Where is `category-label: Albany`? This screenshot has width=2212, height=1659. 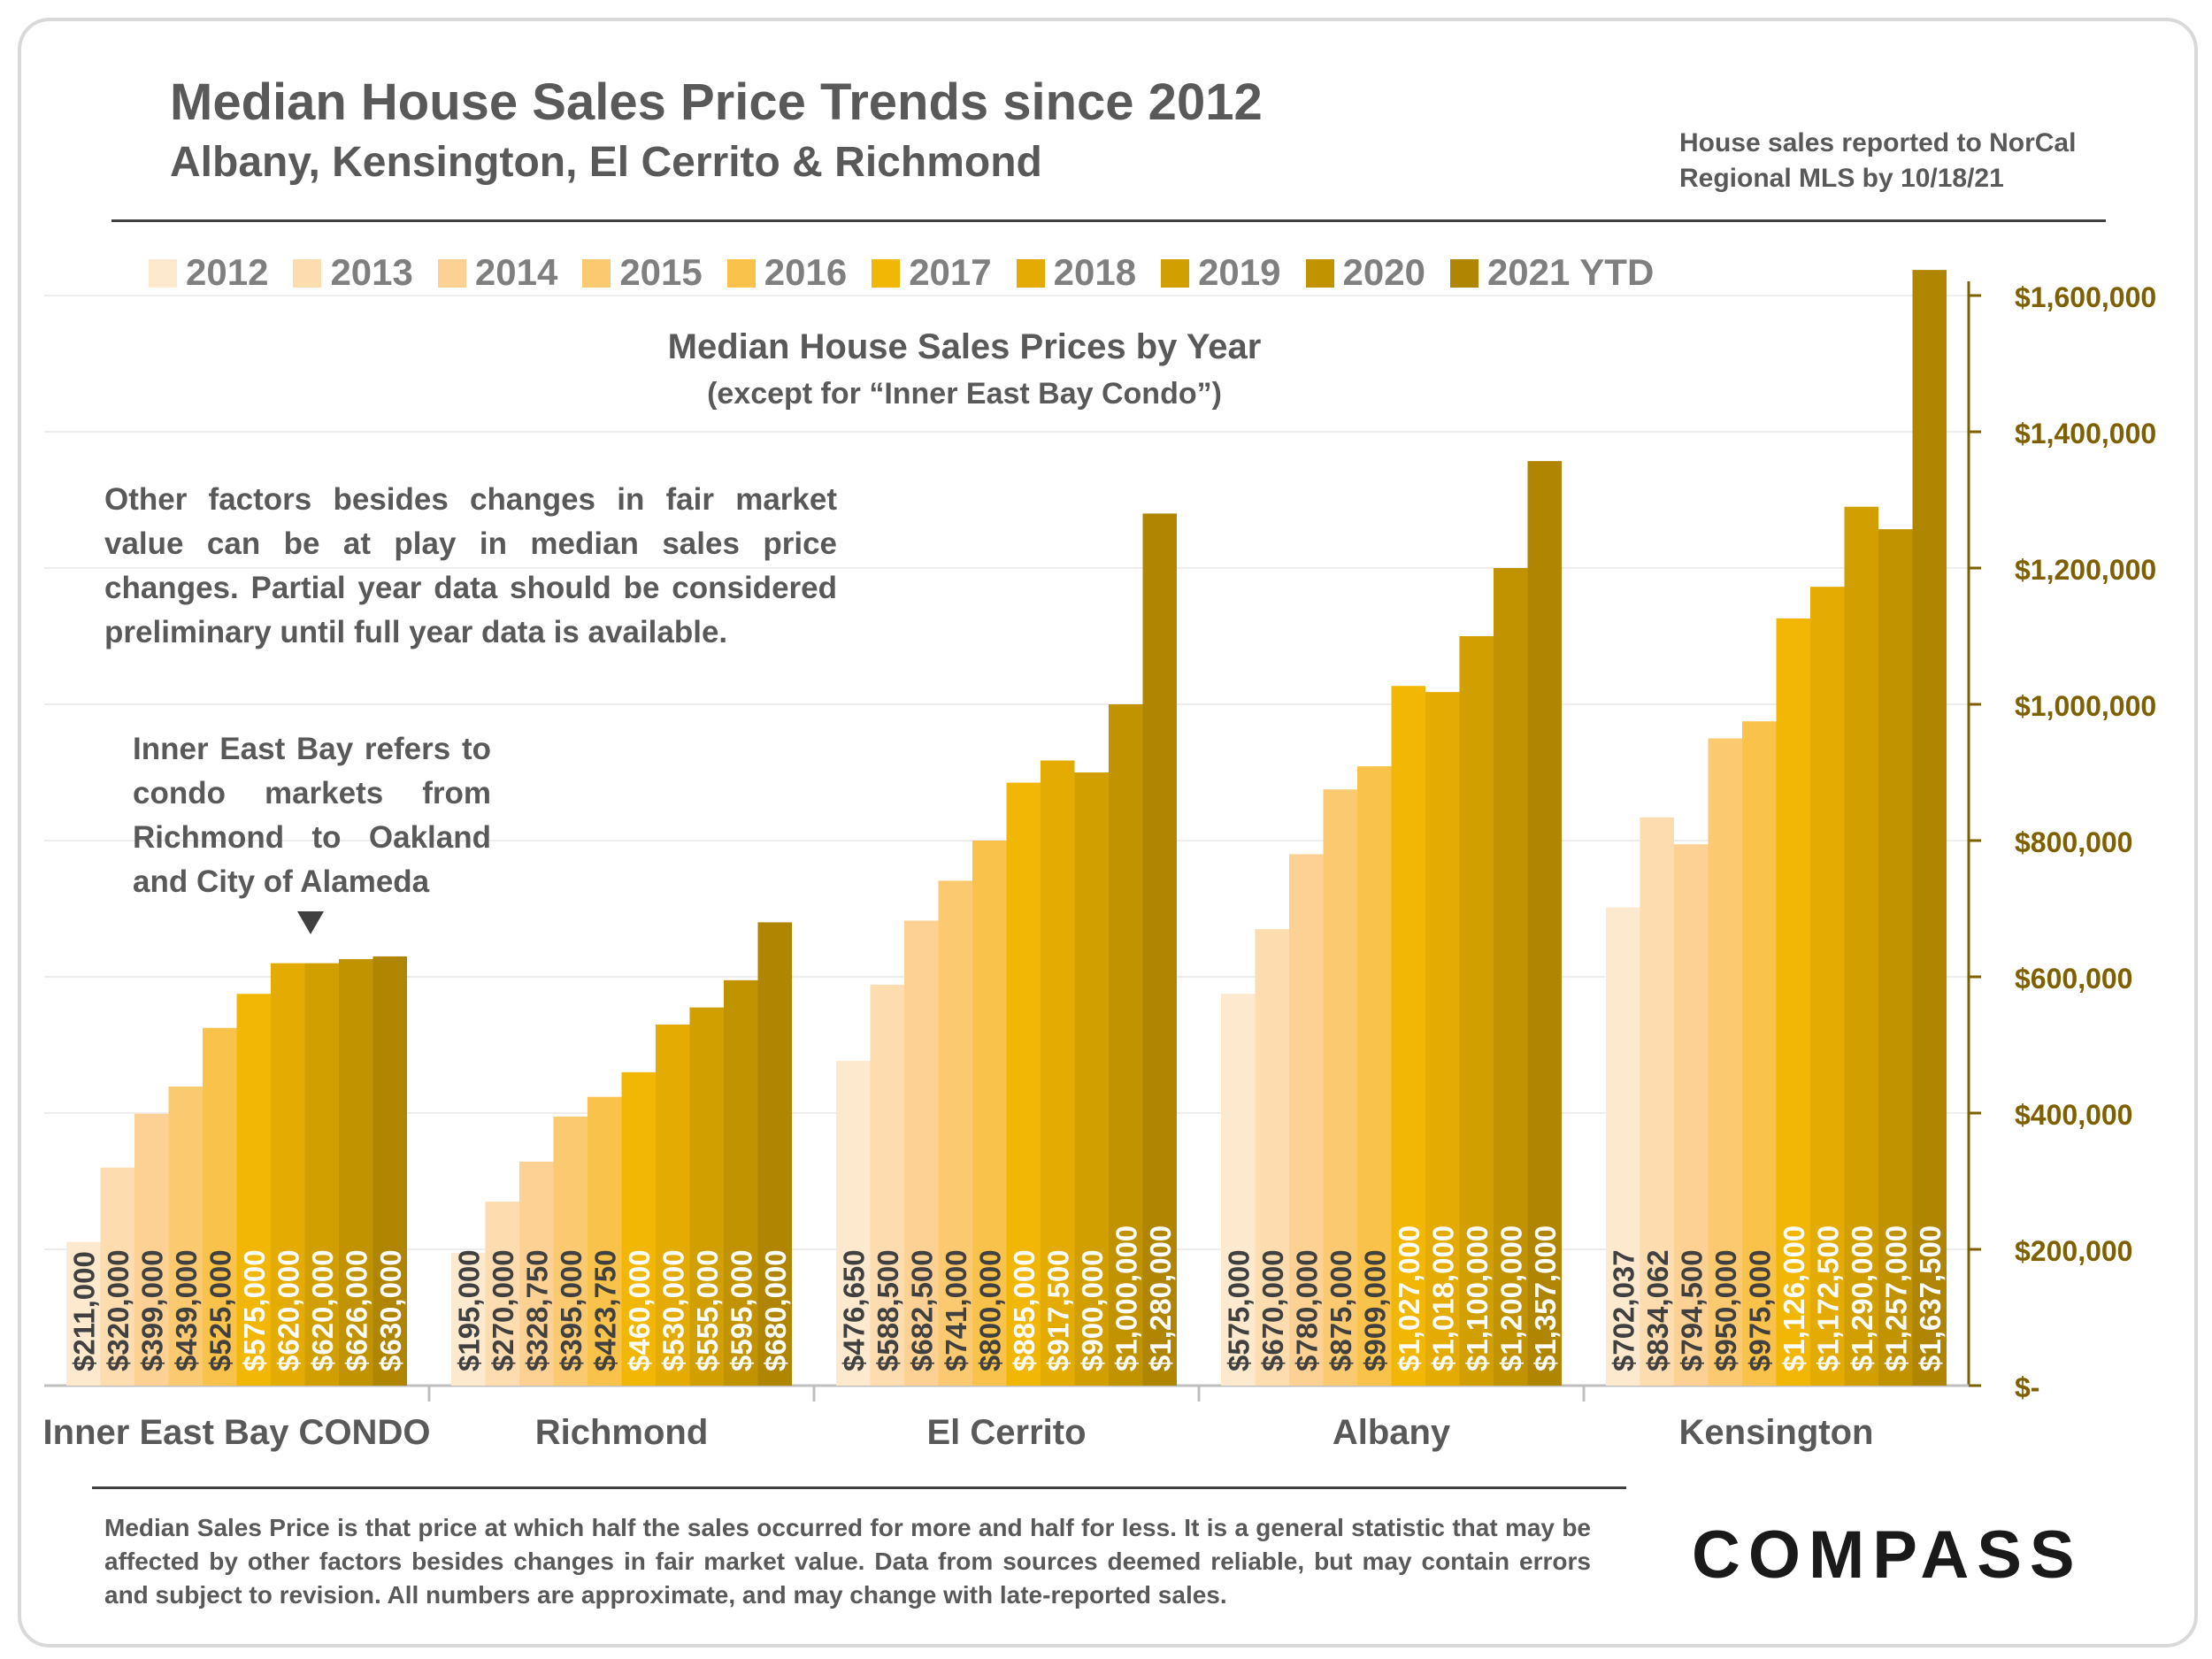
category-label: Albany is located at coordinates (1392, 1433).